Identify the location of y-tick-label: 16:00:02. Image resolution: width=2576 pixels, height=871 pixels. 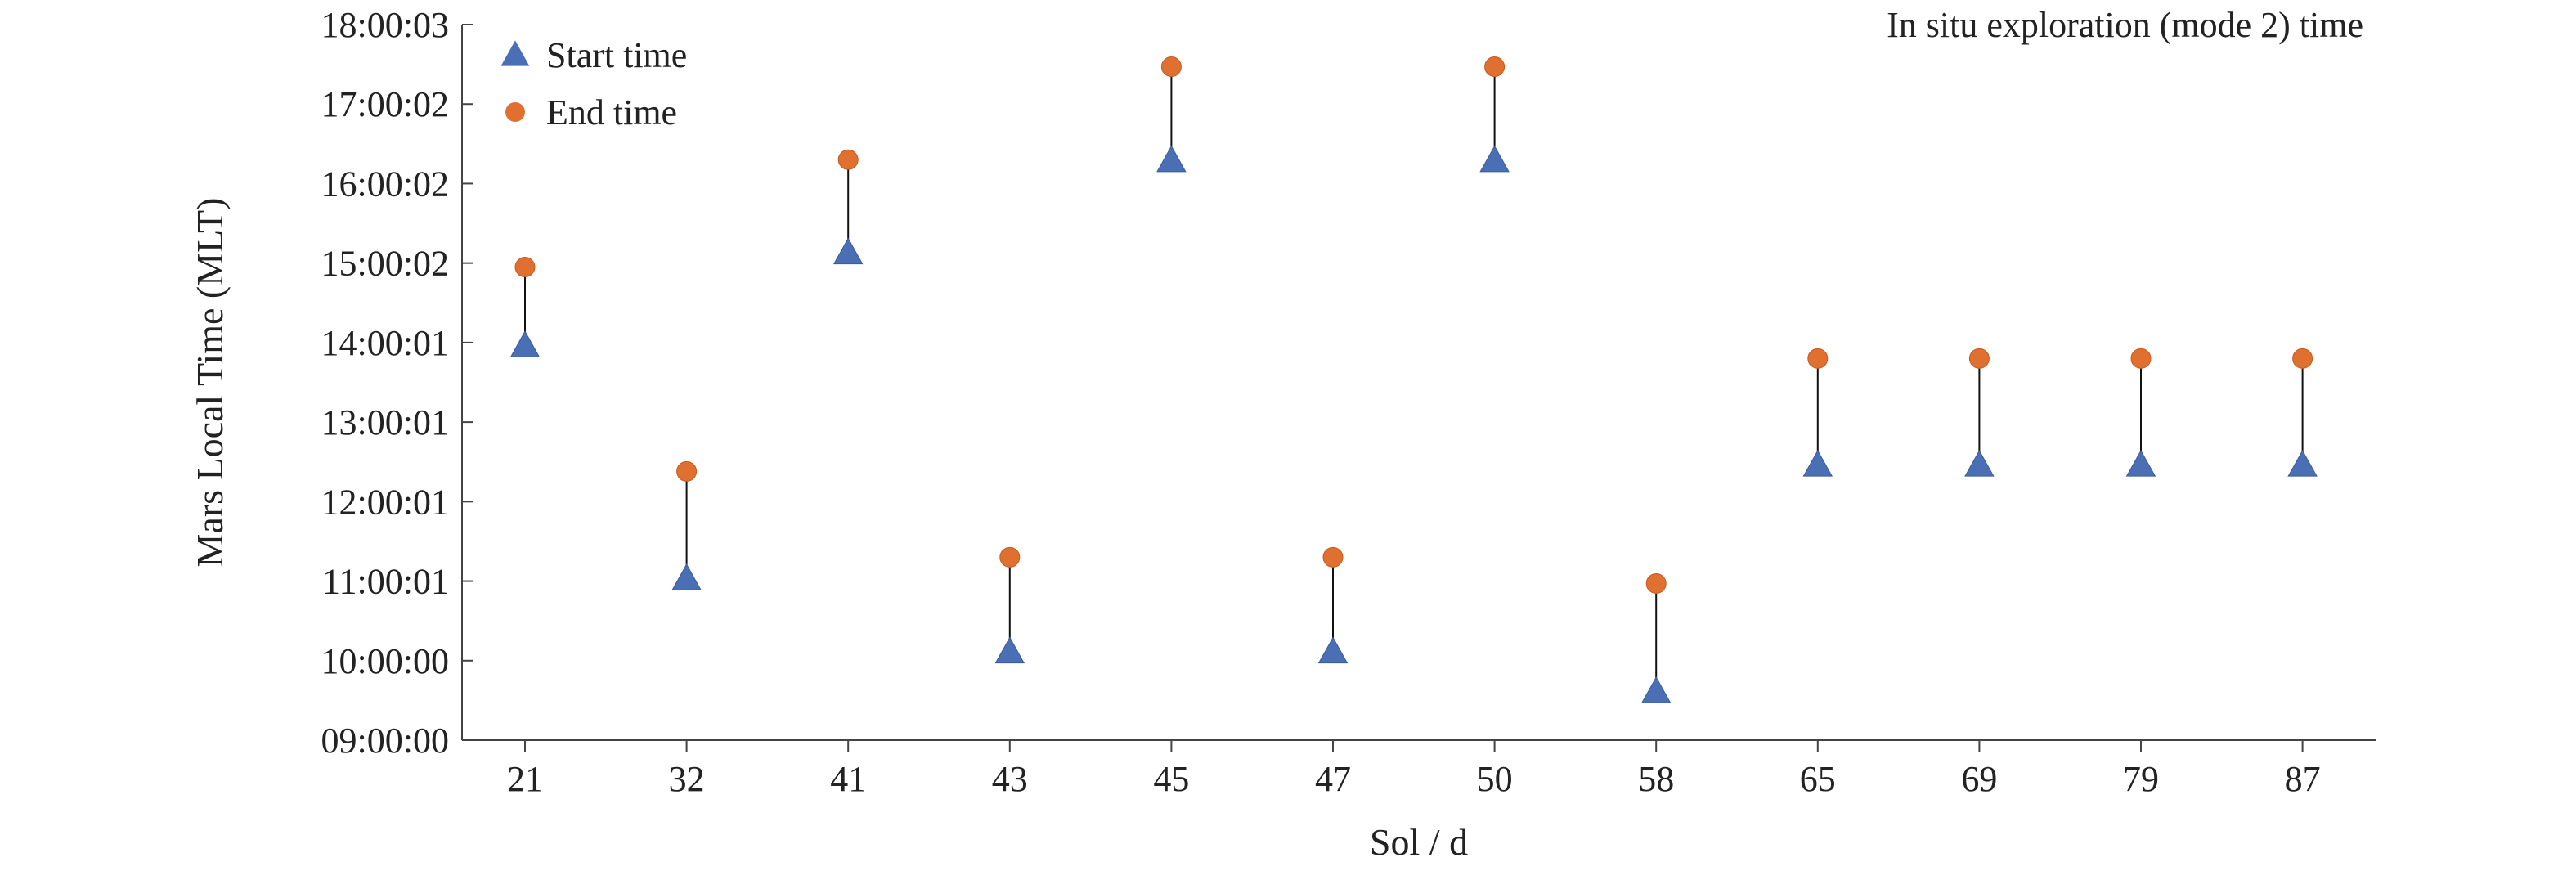
(385, 184).